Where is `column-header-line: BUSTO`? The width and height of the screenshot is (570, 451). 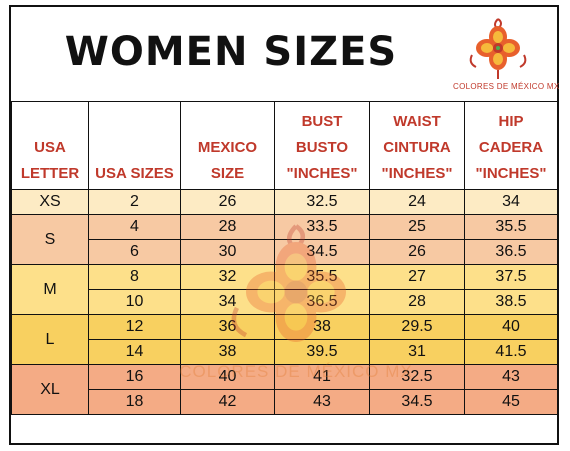
column-header-line: BUSTO is located at coordinates (322, 147).